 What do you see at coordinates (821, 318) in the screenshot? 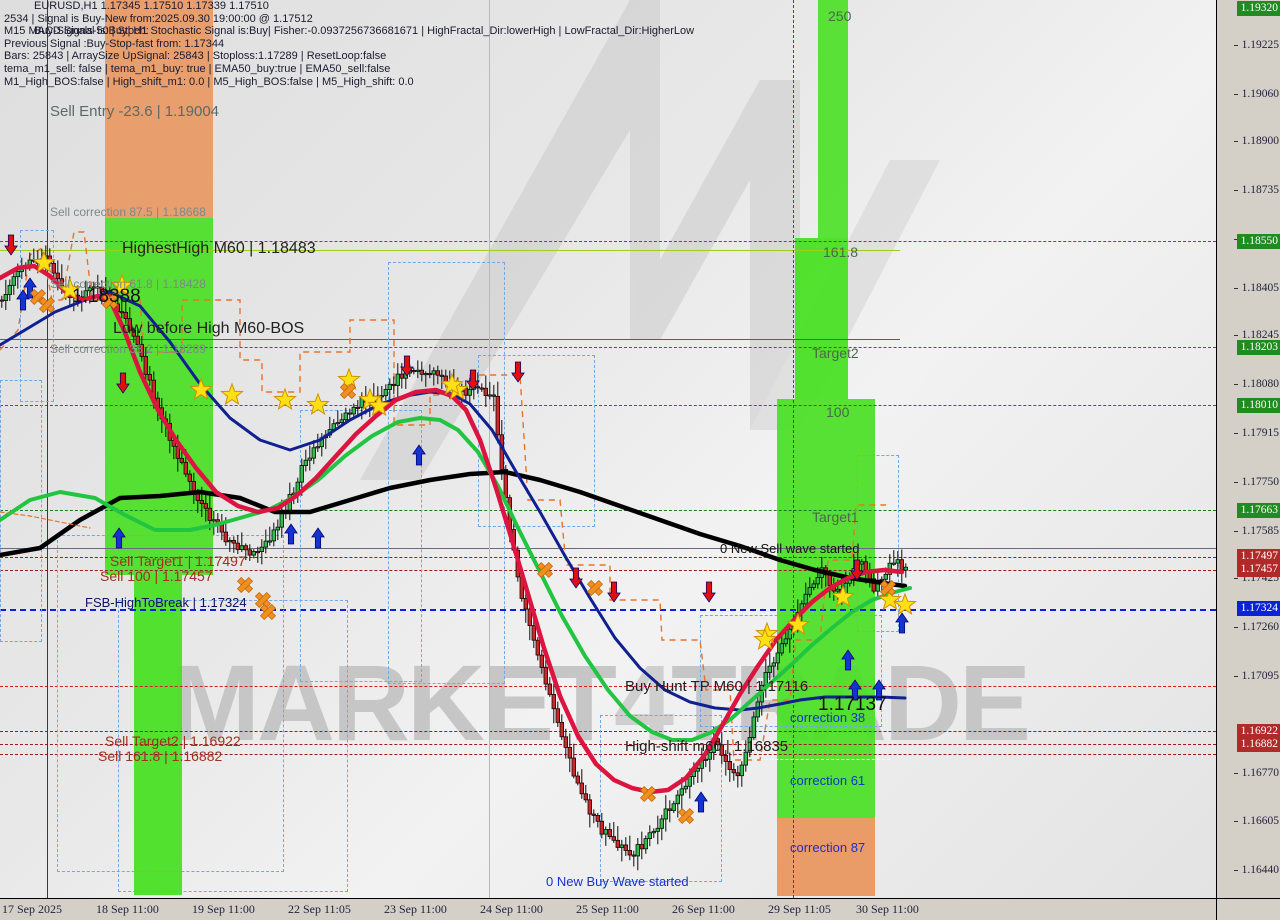
I see `zone-buy-green-right-mid` at bounding box center [821, 318].